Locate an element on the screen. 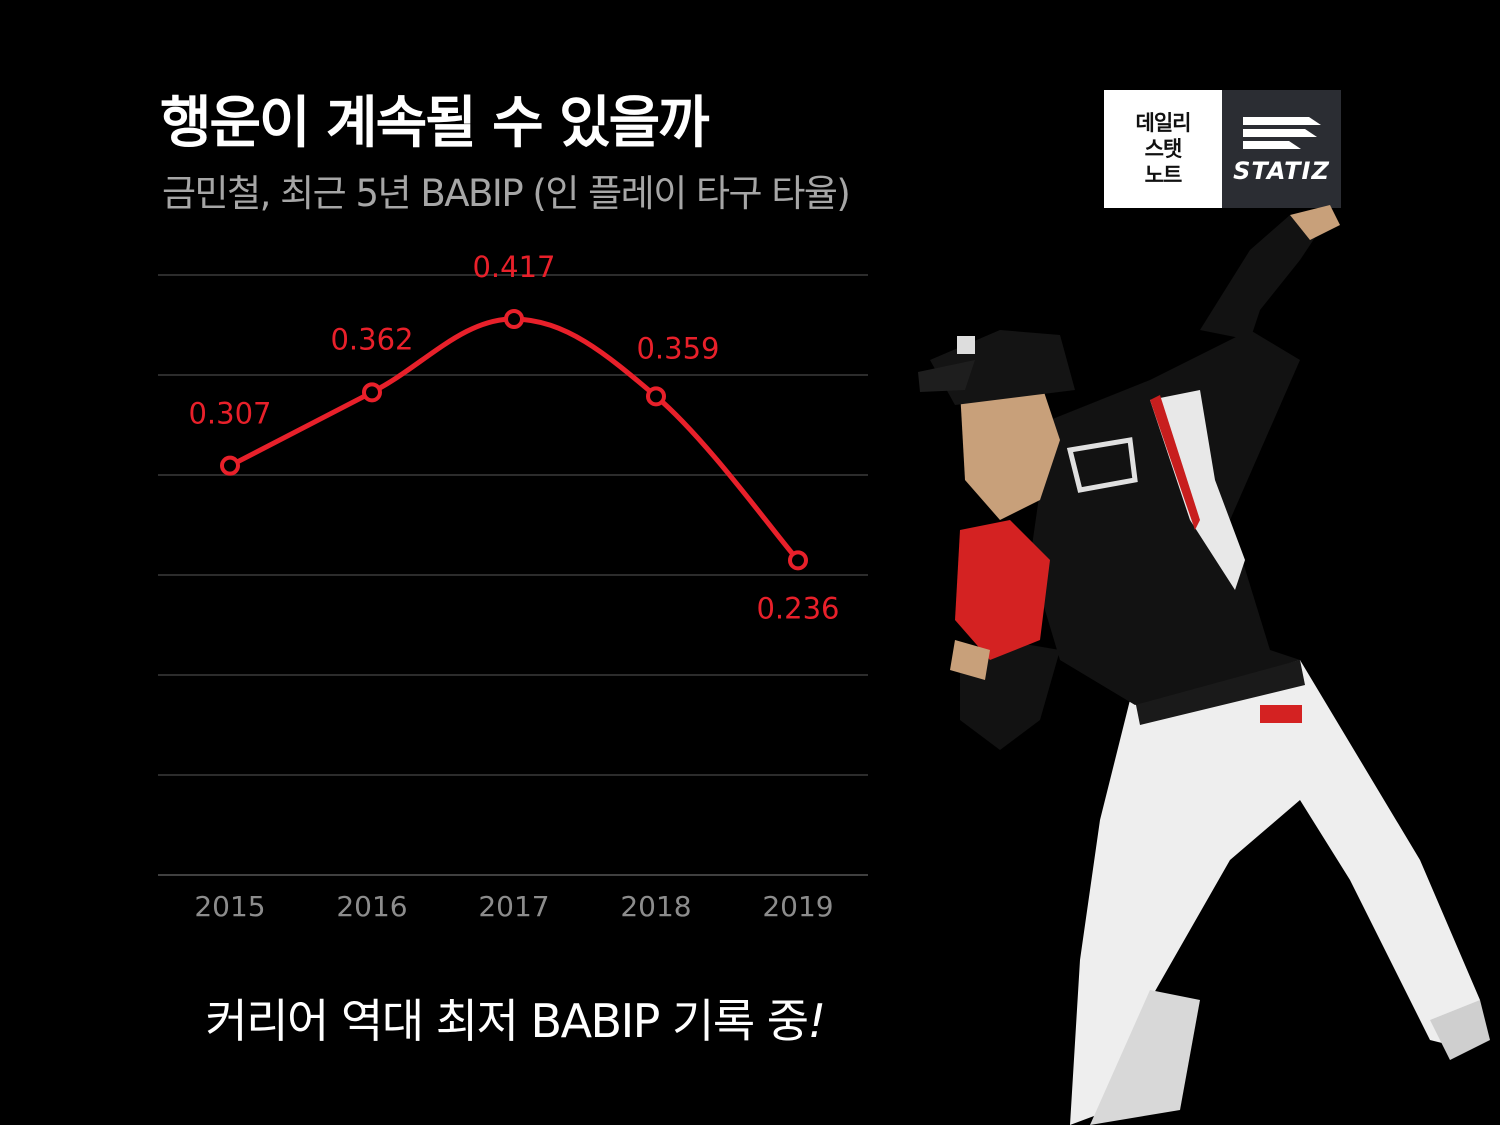 The height and width of the screenshot is (1125, 1500). statiz-brand: STATIZ is located at coordinates (1281, 149).